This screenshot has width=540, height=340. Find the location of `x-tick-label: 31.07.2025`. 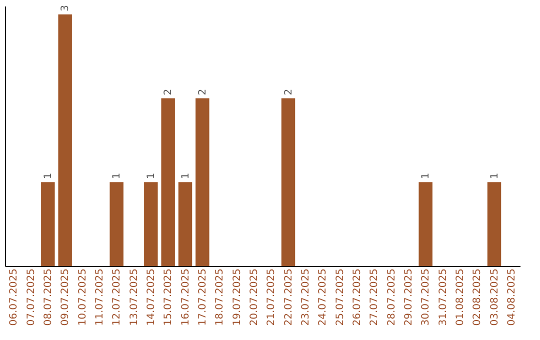

x-tick-label: 31.07.2025 is located at coordinates (443, 297).